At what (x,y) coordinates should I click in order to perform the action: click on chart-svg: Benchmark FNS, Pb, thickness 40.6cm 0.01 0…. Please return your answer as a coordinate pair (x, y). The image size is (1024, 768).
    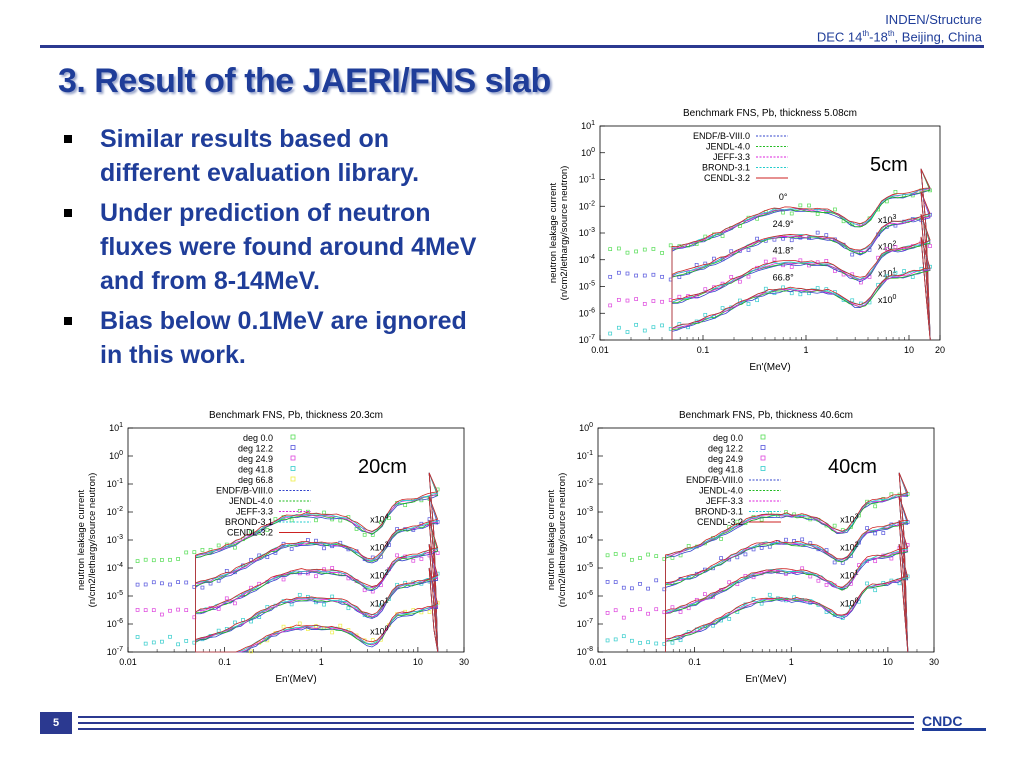
    Looking at the image, I should click on (742, 547).